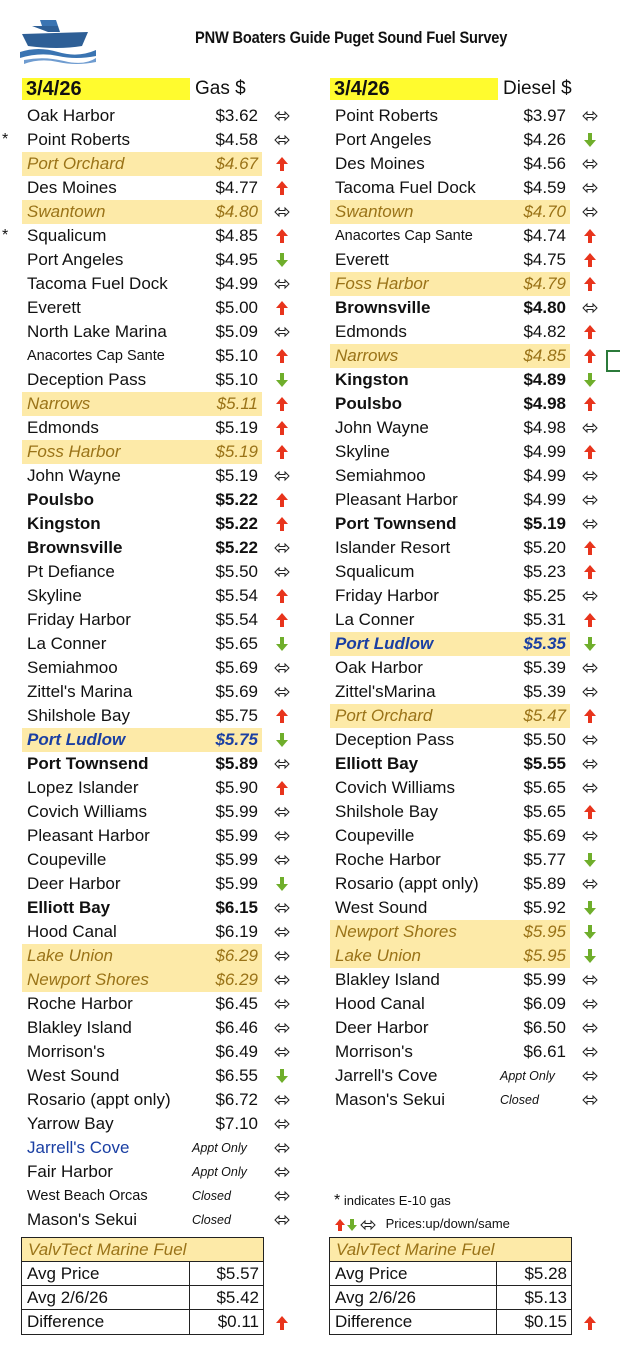 Image resolution: width=622 pixels, height=1346 pixels. I want to click on marina-name: Poulsbo, so click(369, 403).